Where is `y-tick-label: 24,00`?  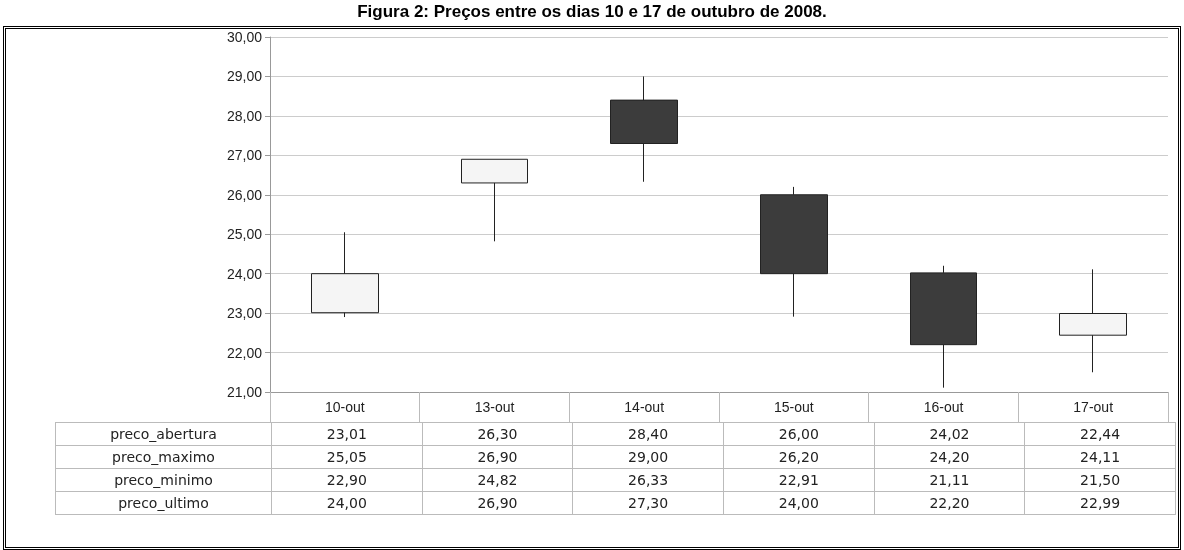
y-tick-label: 24,00 is located at coordinates (244, 273).